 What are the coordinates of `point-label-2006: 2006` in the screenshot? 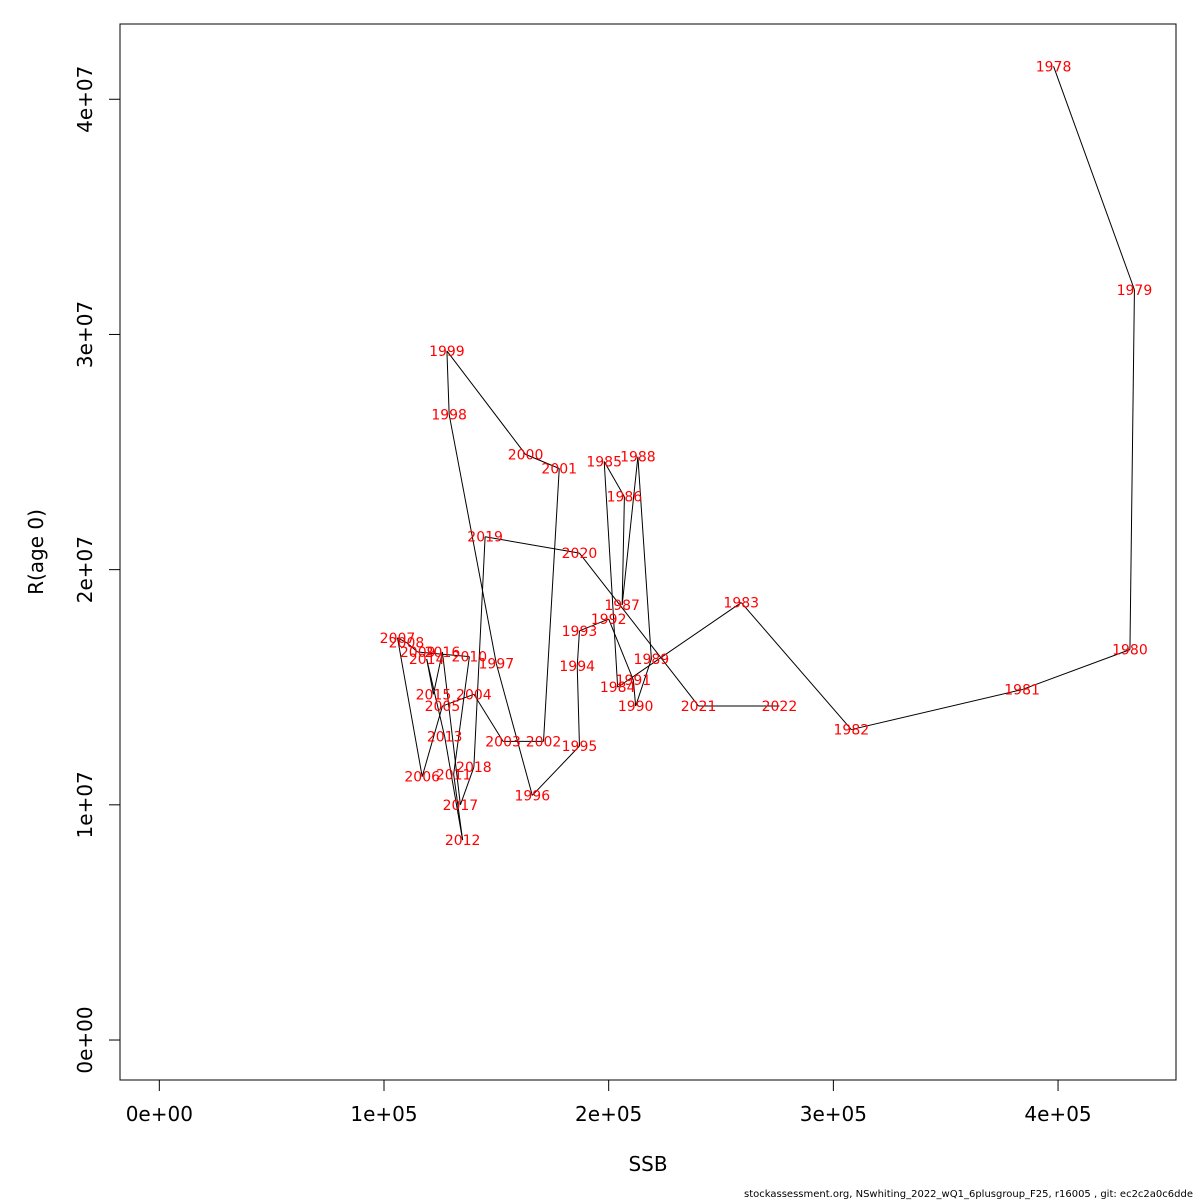 It's located at (422, 778).